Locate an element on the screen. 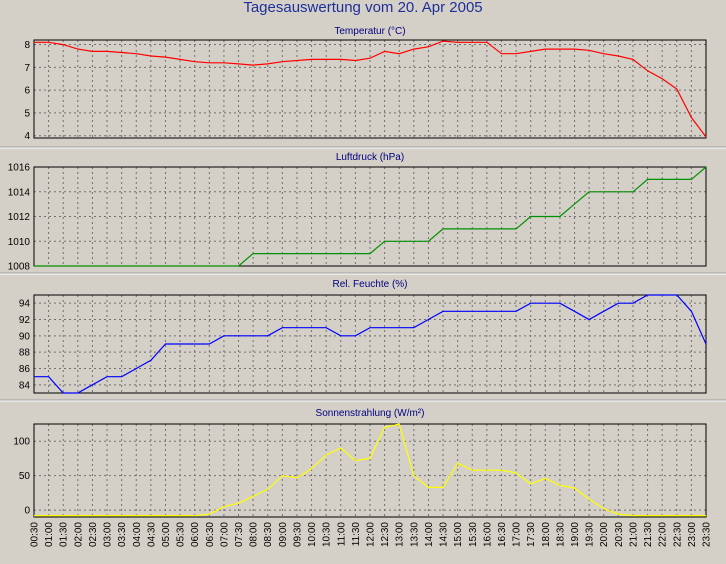 Image resolution: width=726 pixels, height=564 pixels. x-tick-label: 01:00 is located at coordinates (49, 534).